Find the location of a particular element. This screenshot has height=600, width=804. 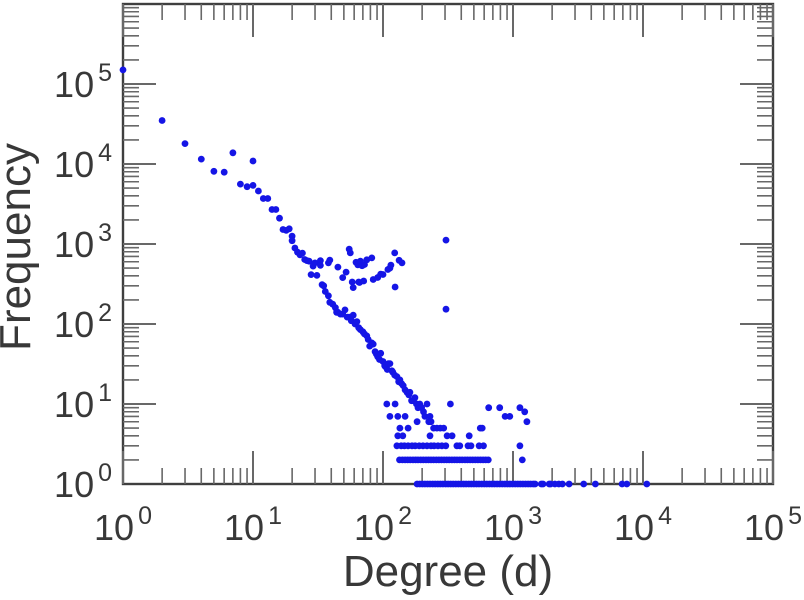

x-tick-labels: 10 0 10 1 10 2 10 3 10 4 10 5 is located at coordinates (448, 525).